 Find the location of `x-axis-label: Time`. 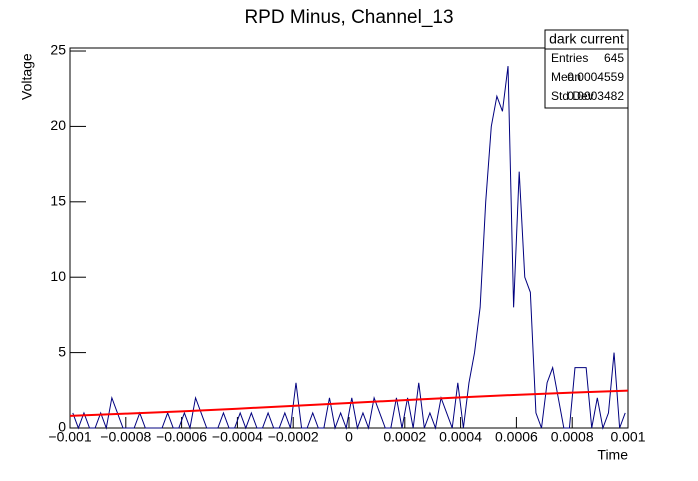

x-axis-label: Time is located at coordinates (612, 455).